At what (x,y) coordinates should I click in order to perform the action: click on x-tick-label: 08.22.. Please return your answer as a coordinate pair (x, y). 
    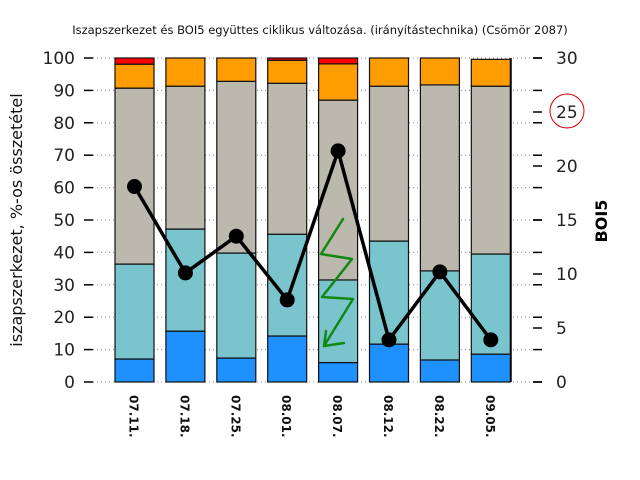
    Looking at the image, I should click on (439, 416).